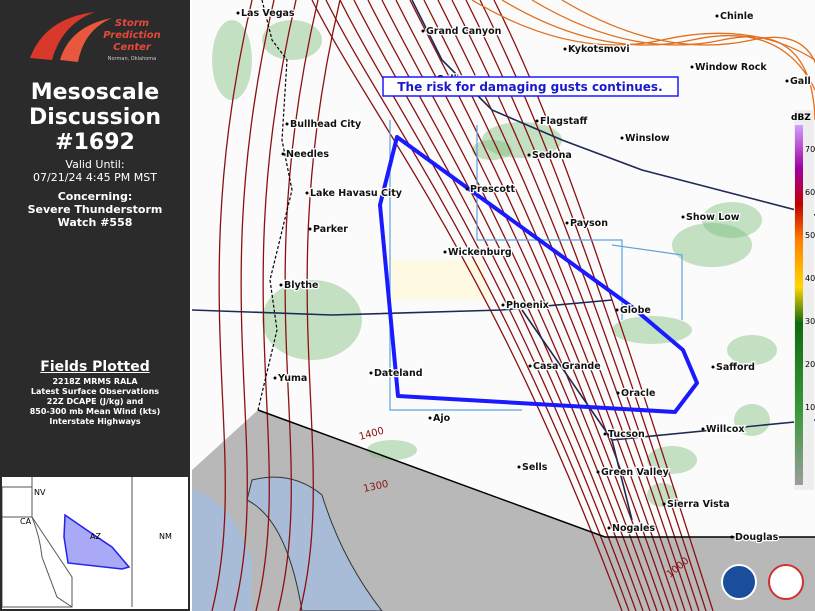  What do you see at coordinates (739, 582) in the screenshot?
I see `noaa-logo` at bounding box center [739, 582].